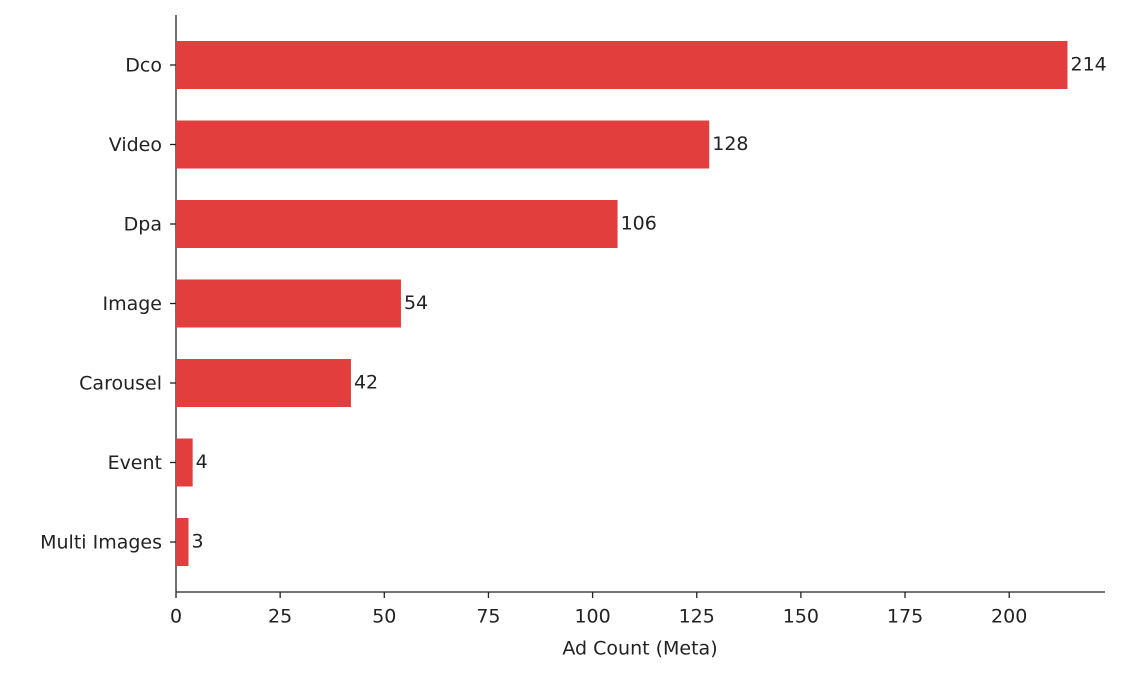 This screenshot has height=680, width=1122. I want to click on x-tick-label: 75, so click(488, 617).